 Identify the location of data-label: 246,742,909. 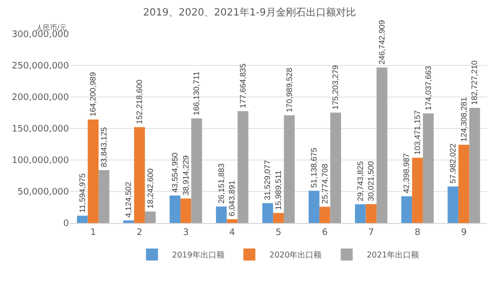
(381, 42).